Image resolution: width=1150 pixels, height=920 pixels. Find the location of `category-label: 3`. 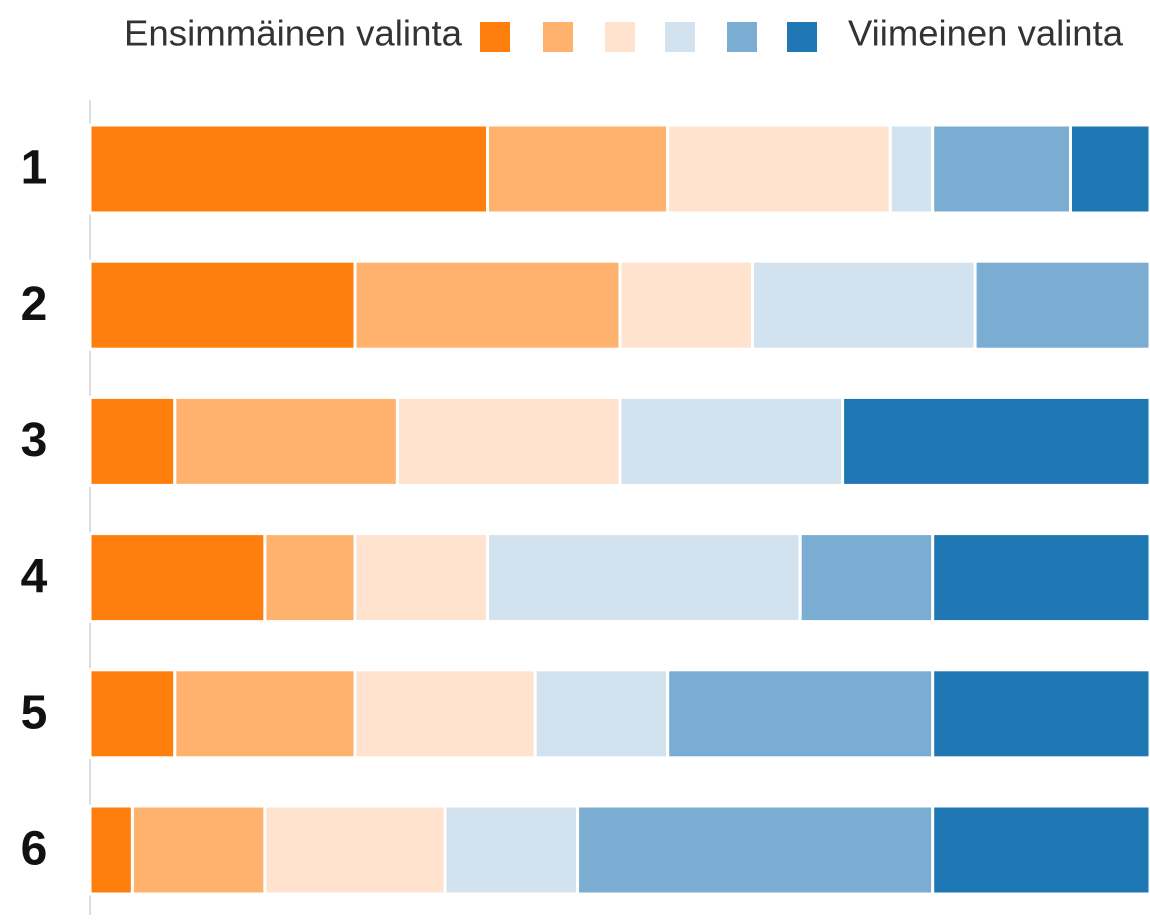

category-label: 3 is located at coordinates (34, 440).